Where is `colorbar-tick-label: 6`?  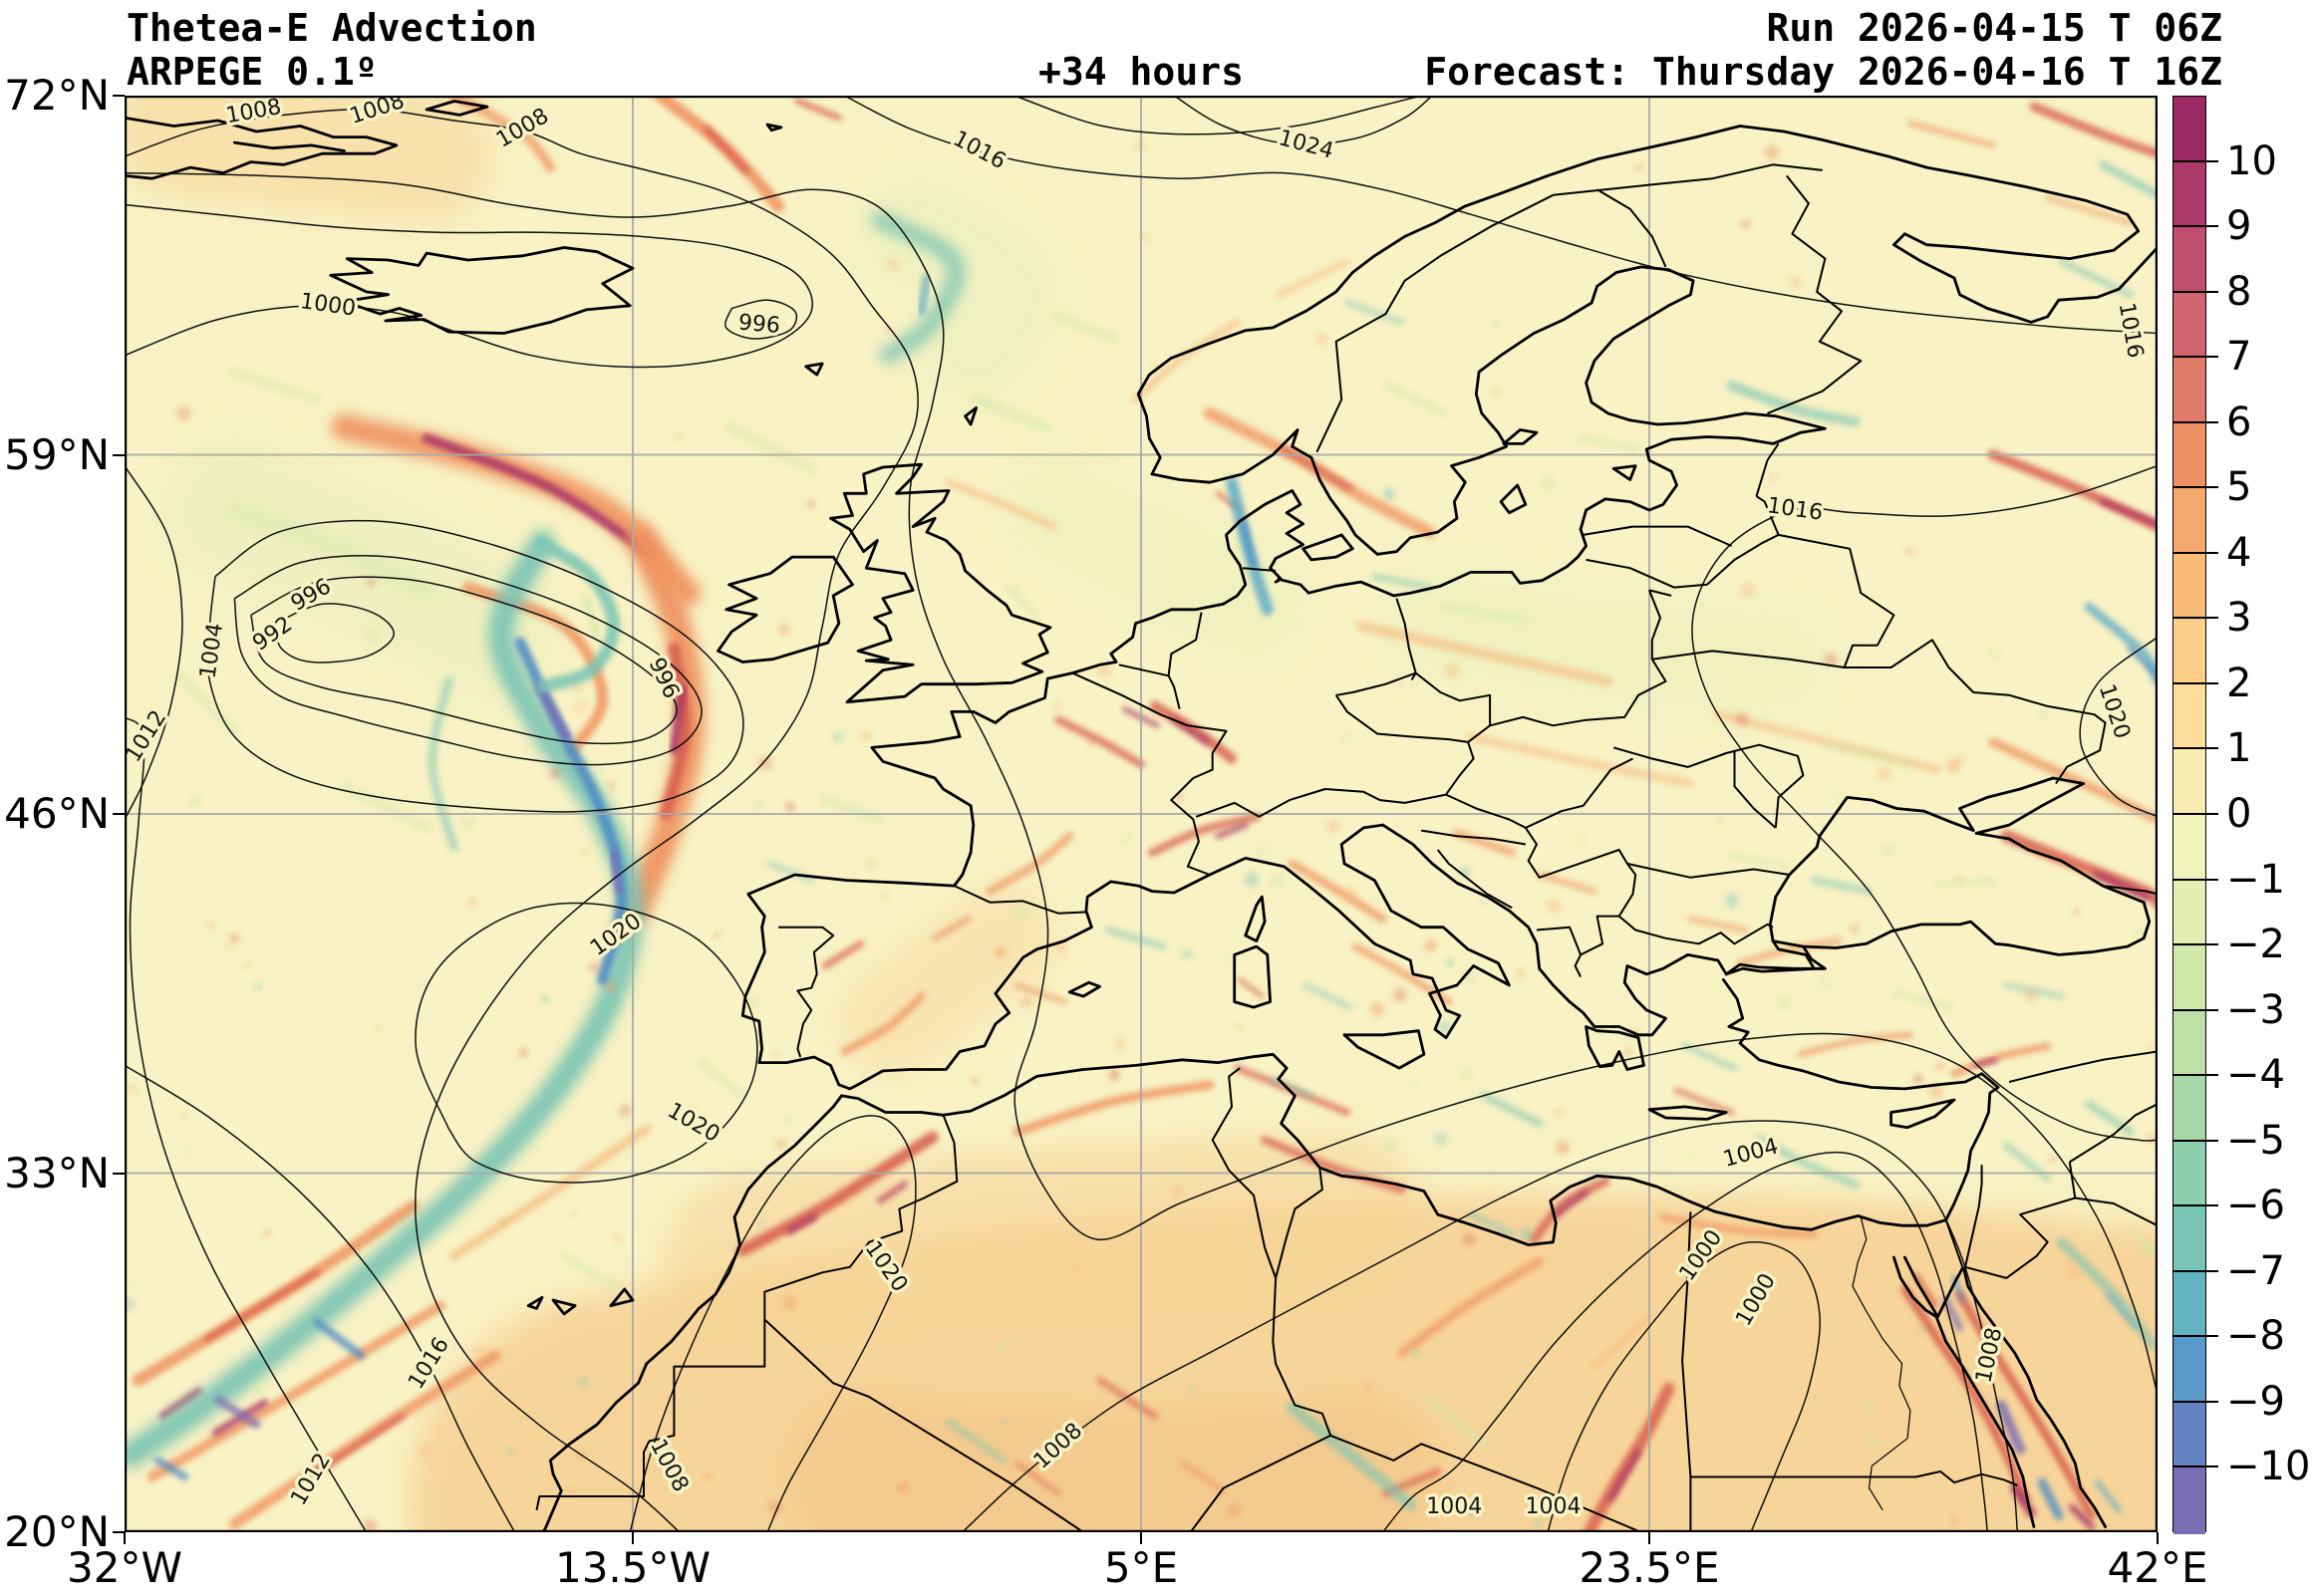
colorbar-tick-label: 6 is located at coordinates (2239, 422).